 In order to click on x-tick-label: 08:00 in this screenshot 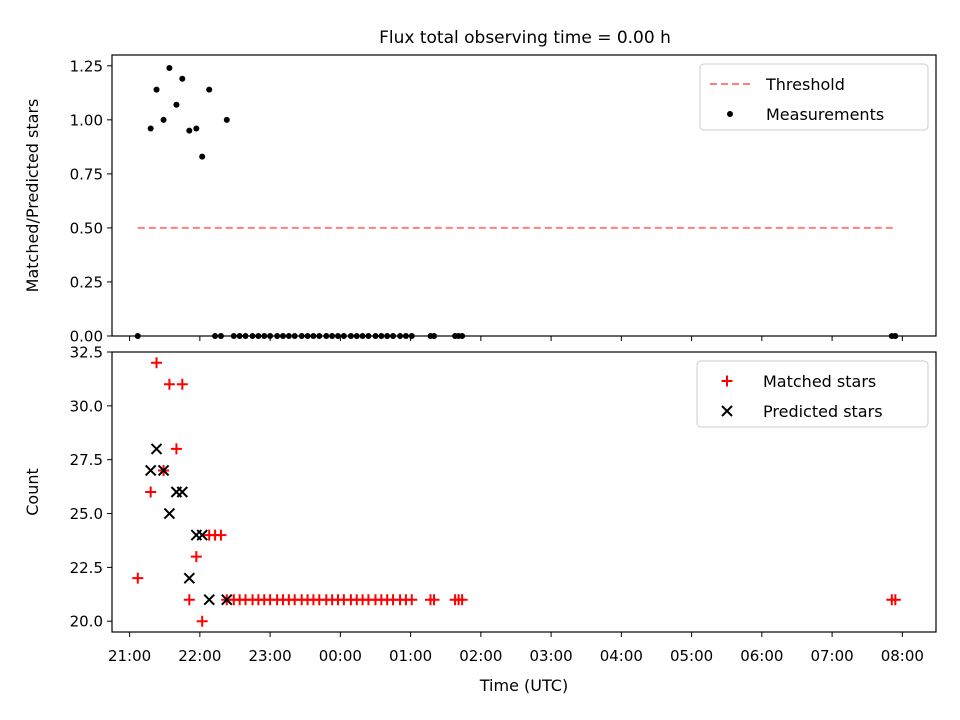, I will do `click(902, 656)`.